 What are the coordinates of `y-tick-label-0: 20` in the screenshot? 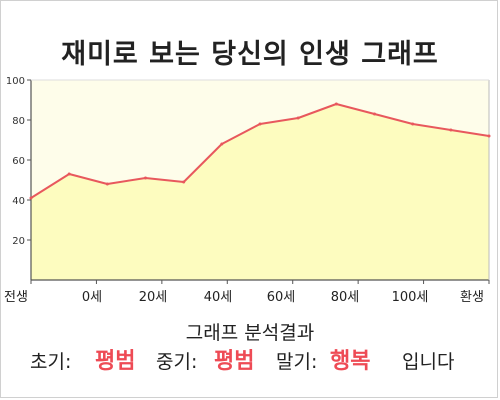 It's located at (18, 241).